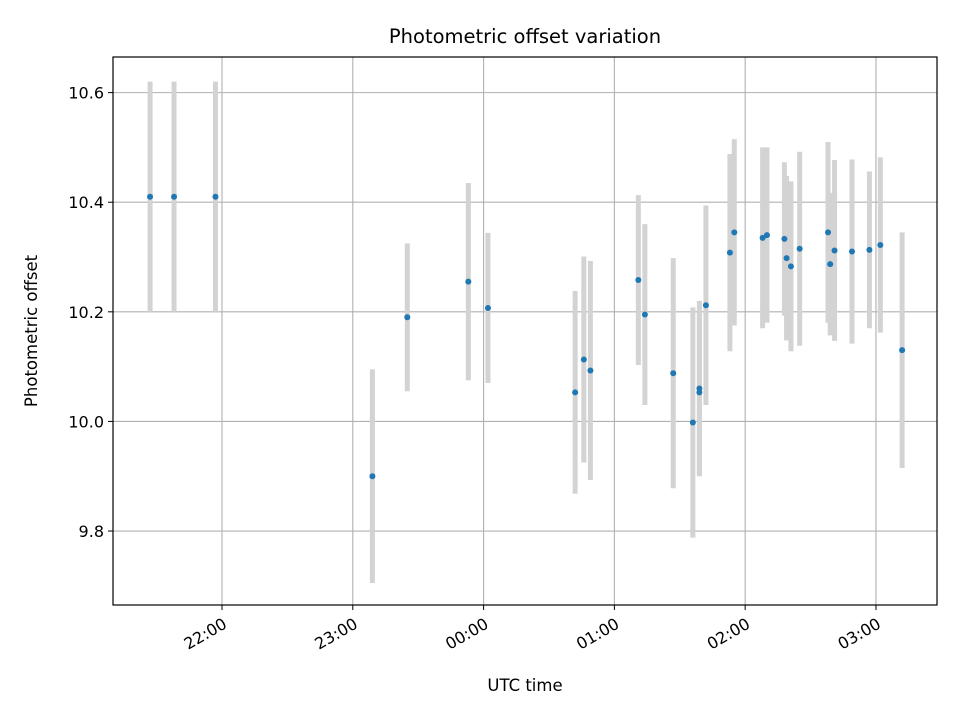 This screenshot has width=960, height=720. What do you see at coordinates (86, 421) in the screenshot?
I see `y-tick-label: 10.0` at bounding box center [86, 421].